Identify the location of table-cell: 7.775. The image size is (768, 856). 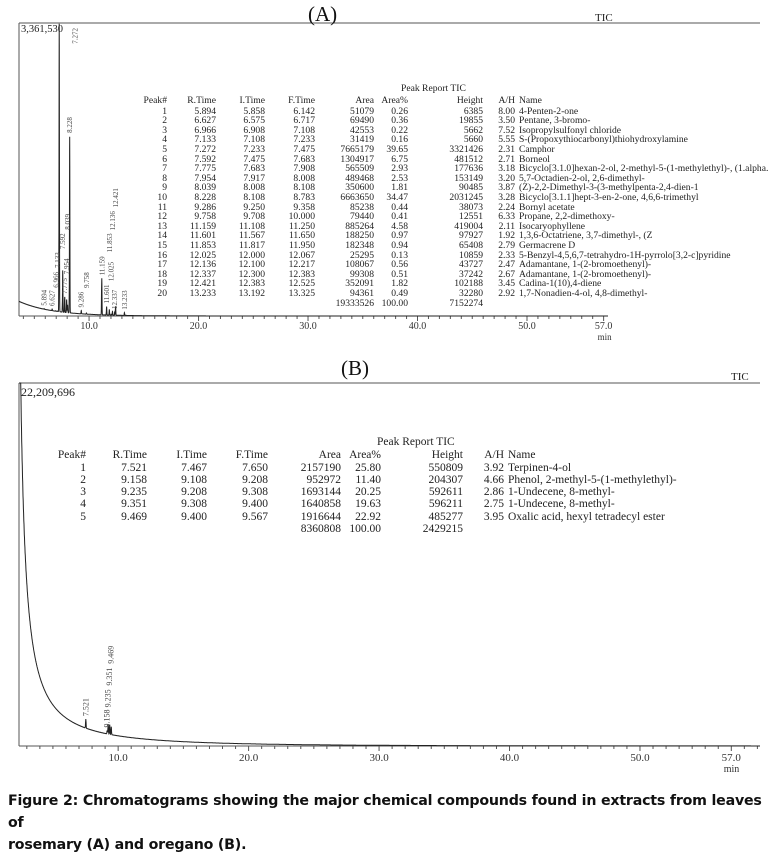
(205, 169).